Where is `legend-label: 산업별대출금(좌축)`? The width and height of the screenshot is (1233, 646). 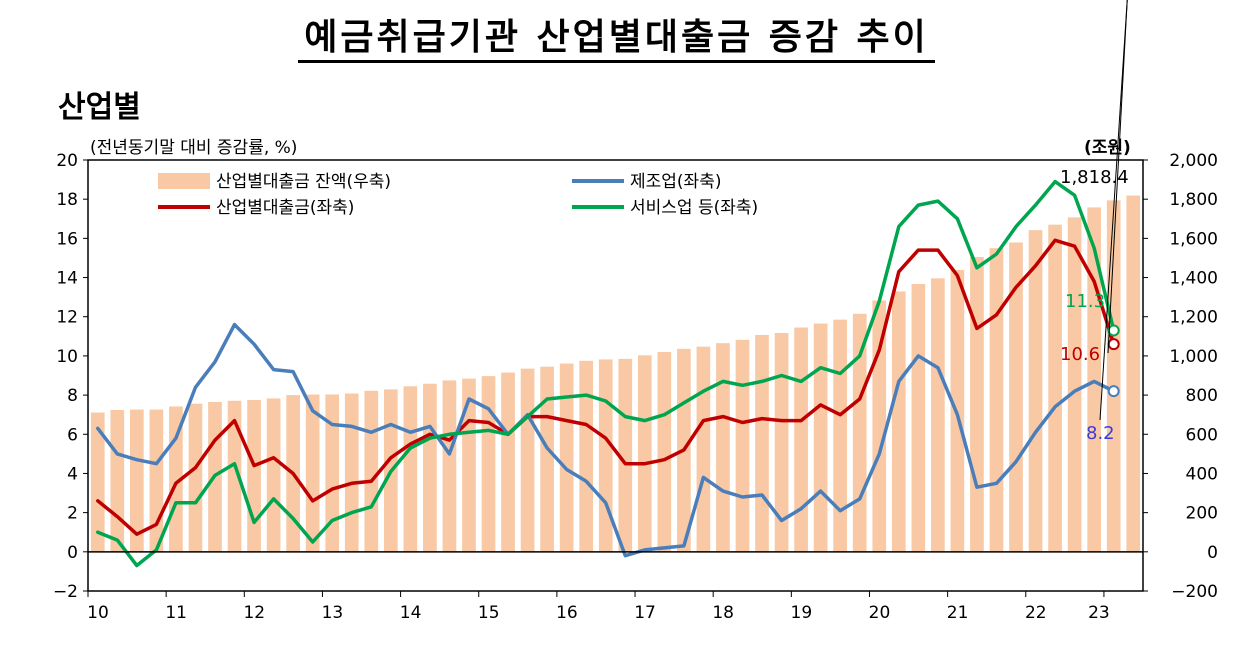 legend-label: 산업별대출금(좌축) is located at coordinates (285, 208).